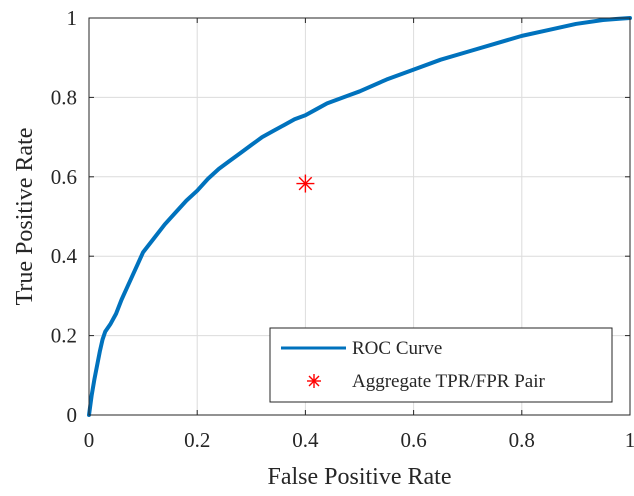  What do you see at coordinates (72, 18) in the screenshot?
I see `y-tick-label: 1` at bounding box center [72, 18].